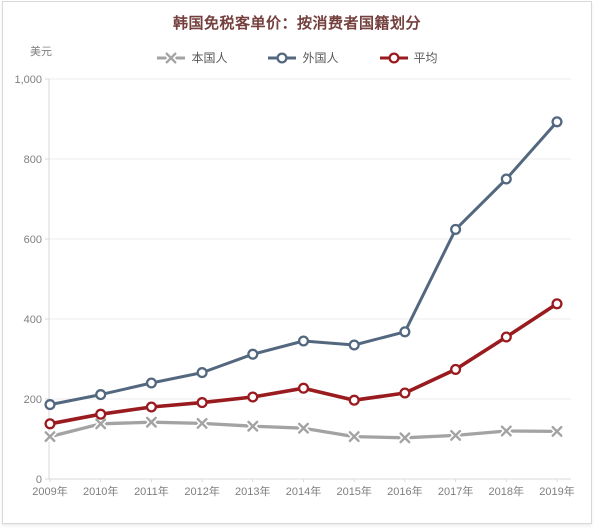 This screenshot has width=600, height=528. What do you see at coordinates (303, 491) in the screenshot?
I see `svg-text: 2014年` at bounding box center [303, 491].